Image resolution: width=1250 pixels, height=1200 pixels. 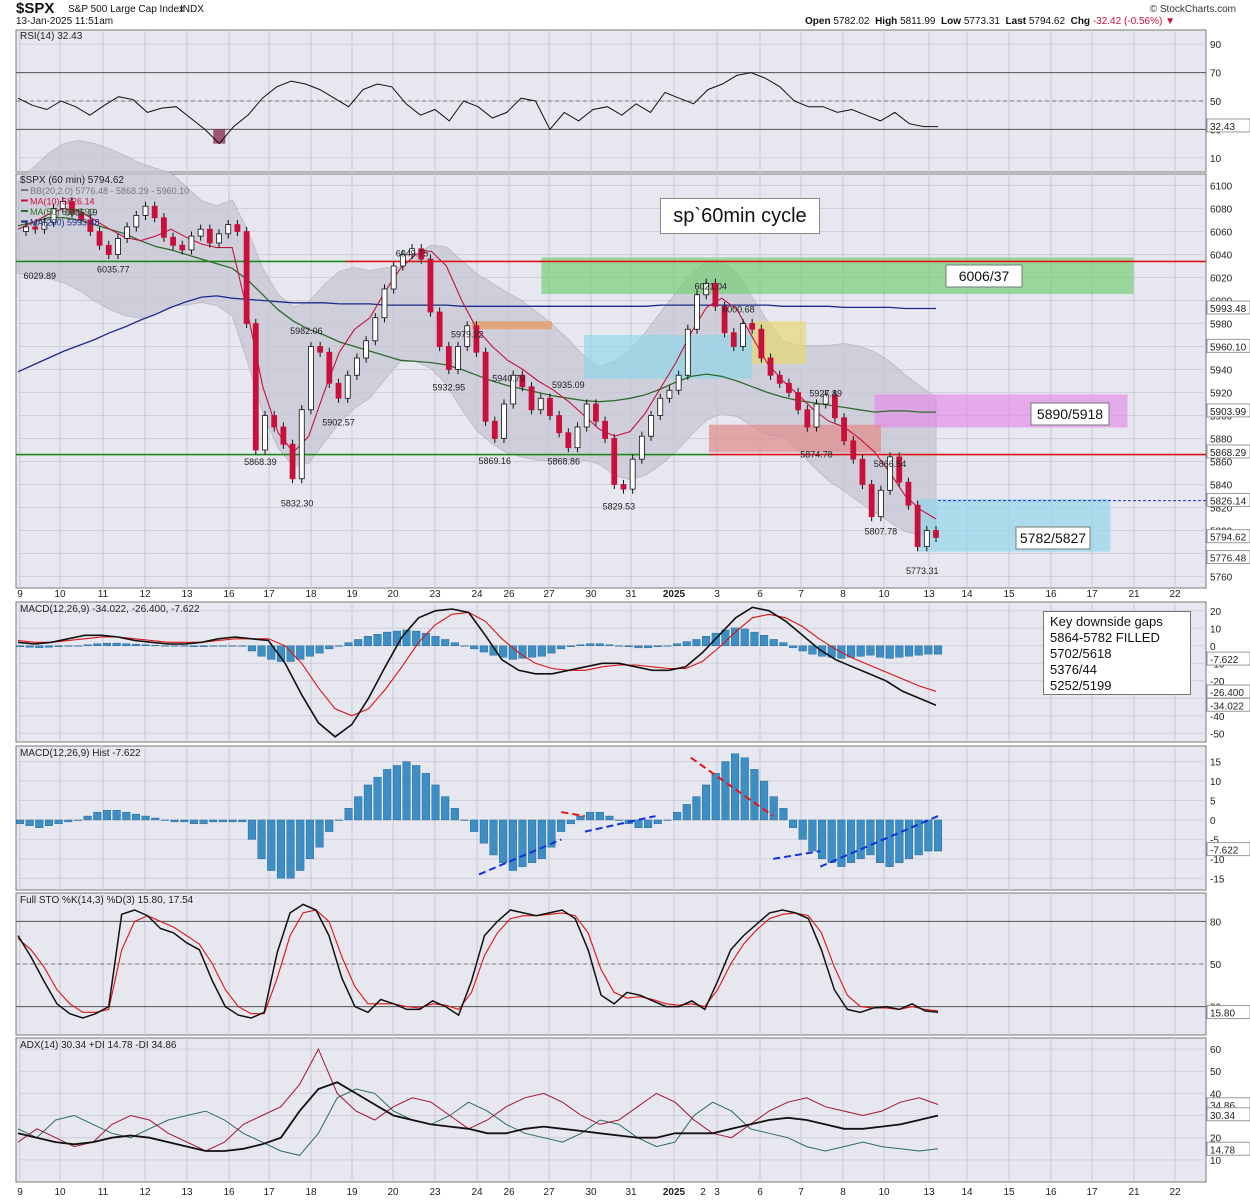 I want to click on price-annotation: 6035.77, so click(x=113, y=269).